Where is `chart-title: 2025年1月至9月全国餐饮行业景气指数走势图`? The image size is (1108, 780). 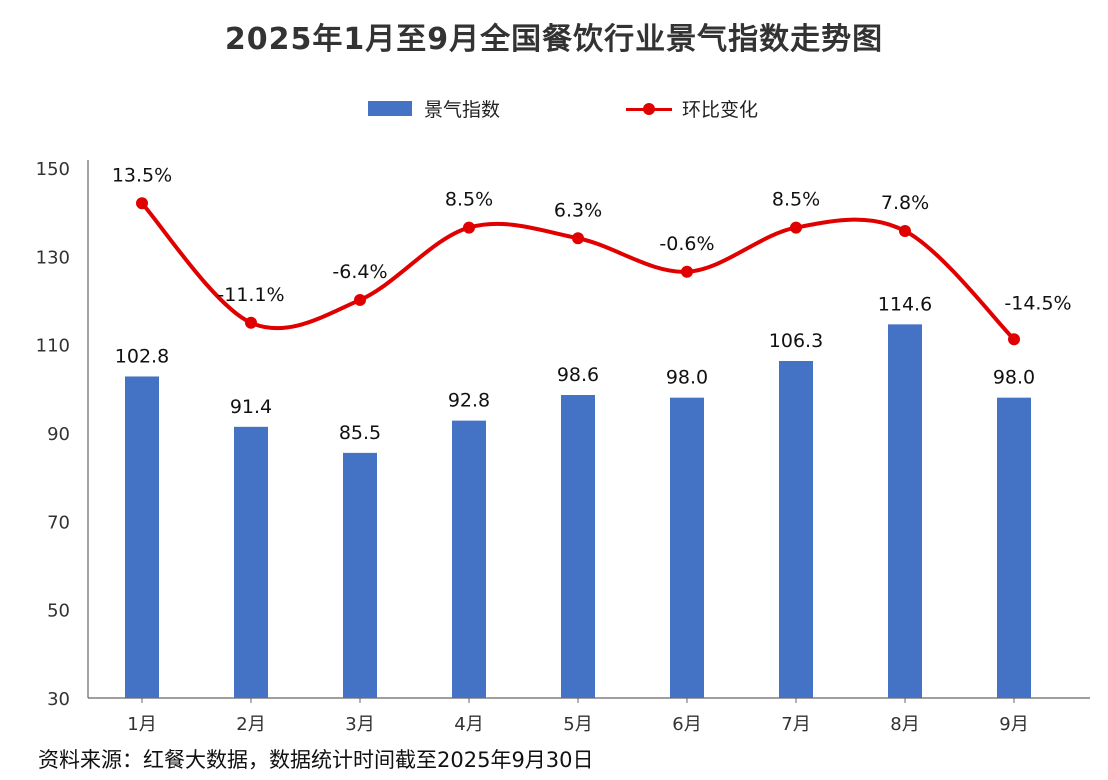 chart-title: 2025年1月至9月全国餐饮行业景气指数走势图 is located at coordinates (554, 39).